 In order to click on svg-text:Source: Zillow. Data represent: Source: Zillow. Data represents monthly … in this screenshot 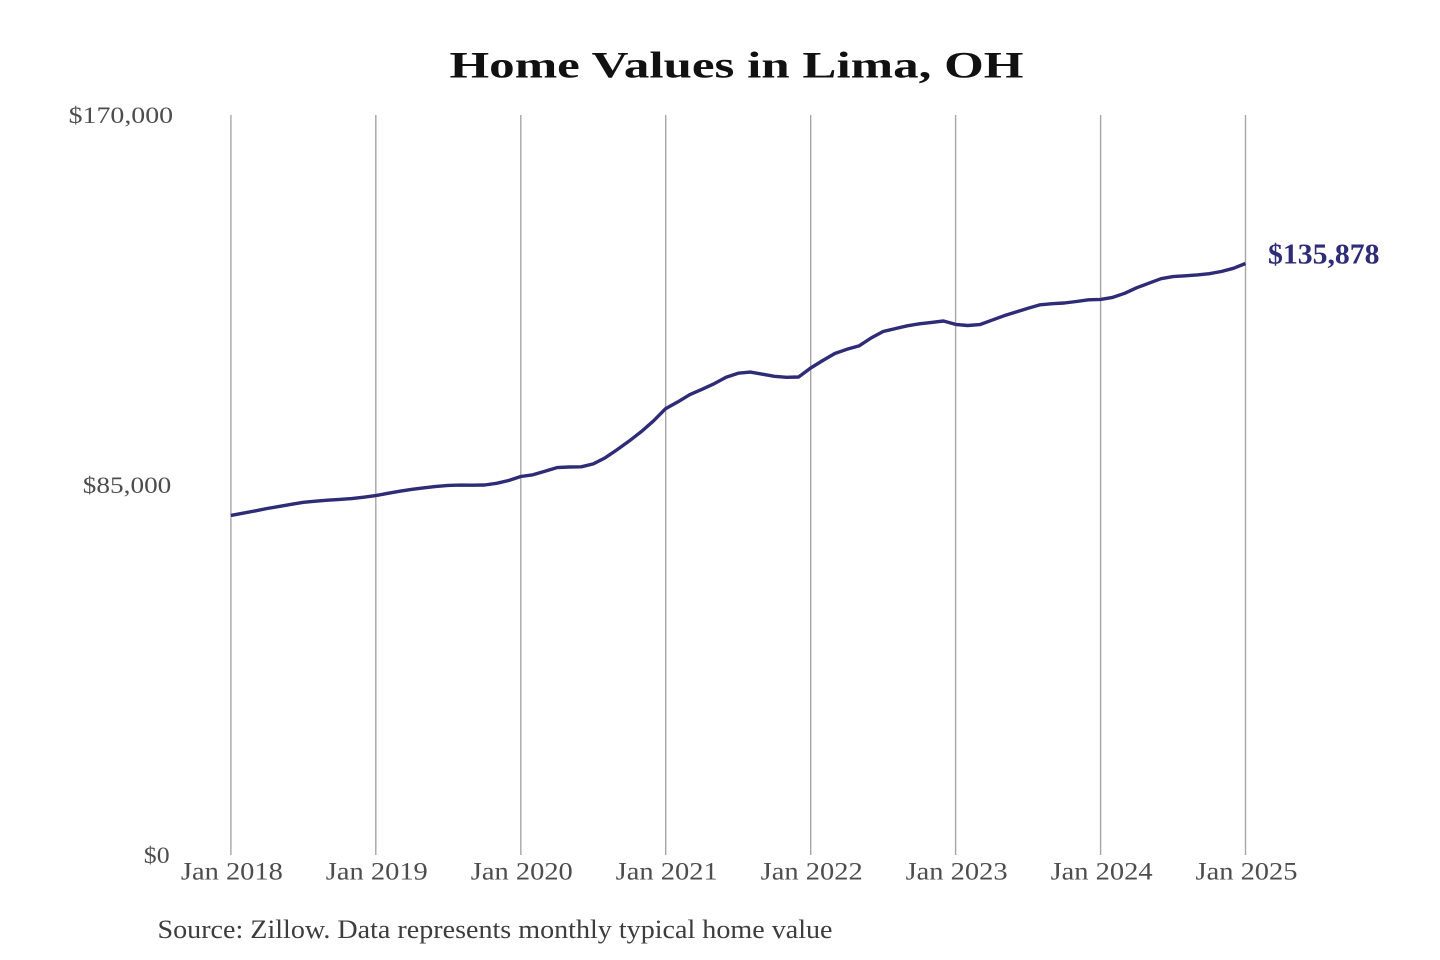, I will do `click(495, 929)`.